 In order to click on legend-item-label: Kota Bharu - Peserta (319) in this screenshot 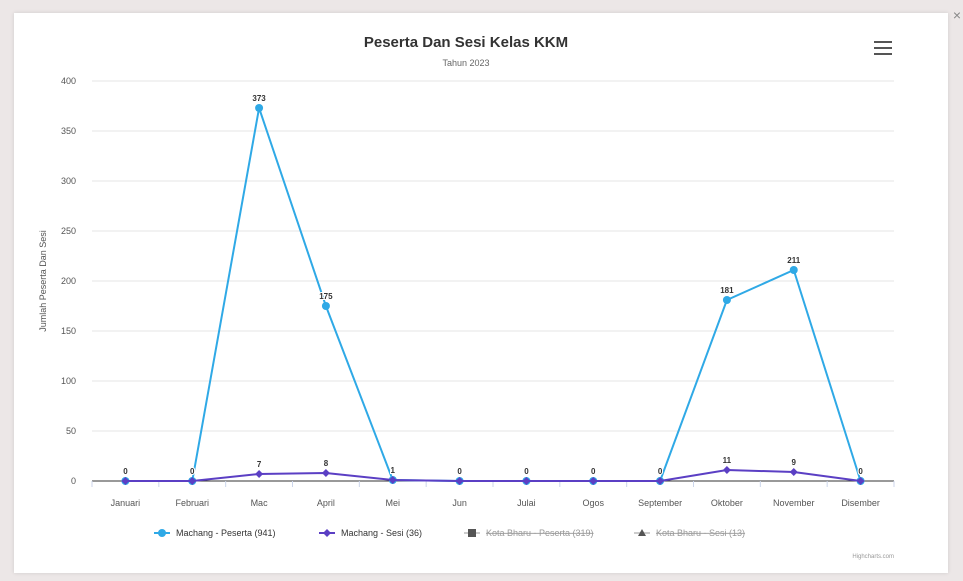, I will do `click(540, 533)`.